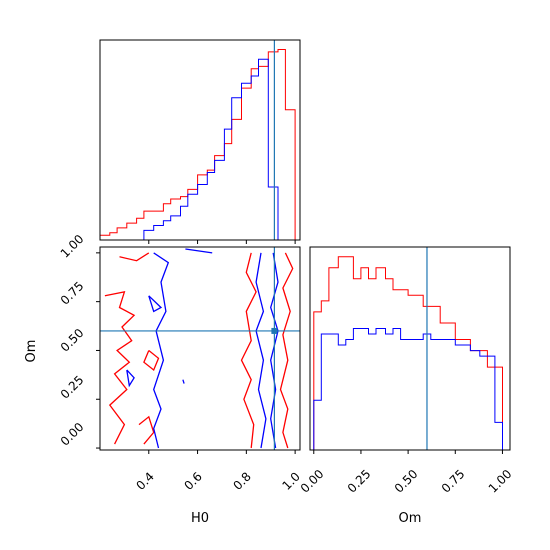 The width and height of the screenshot is (550, 550). What do you see at coordinates (31, 351) in the screenshot?
I see `om-y-axis-label: Om` at bounding box center [31, 351].